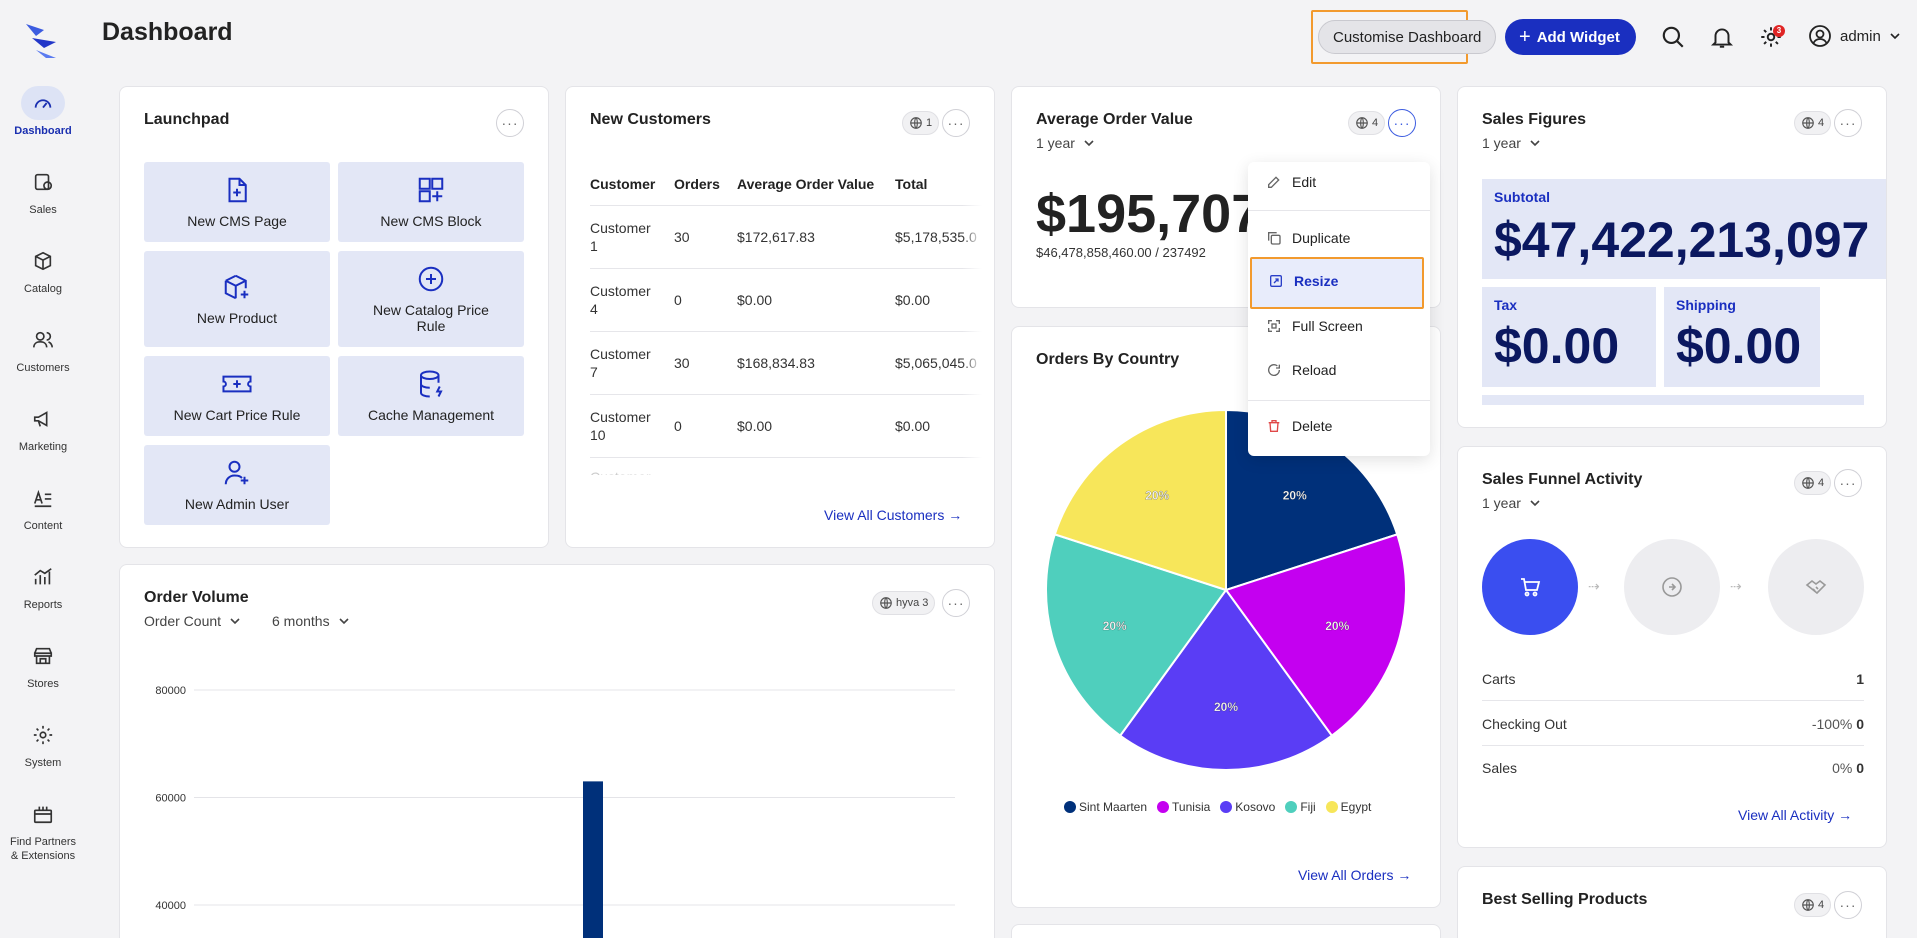 The image size is (1917, 938). Describe the element at coordinates (237, 396) in the screenshot. I see `tile-new-cart-price-rule: New Cart Price Rule` at that location.